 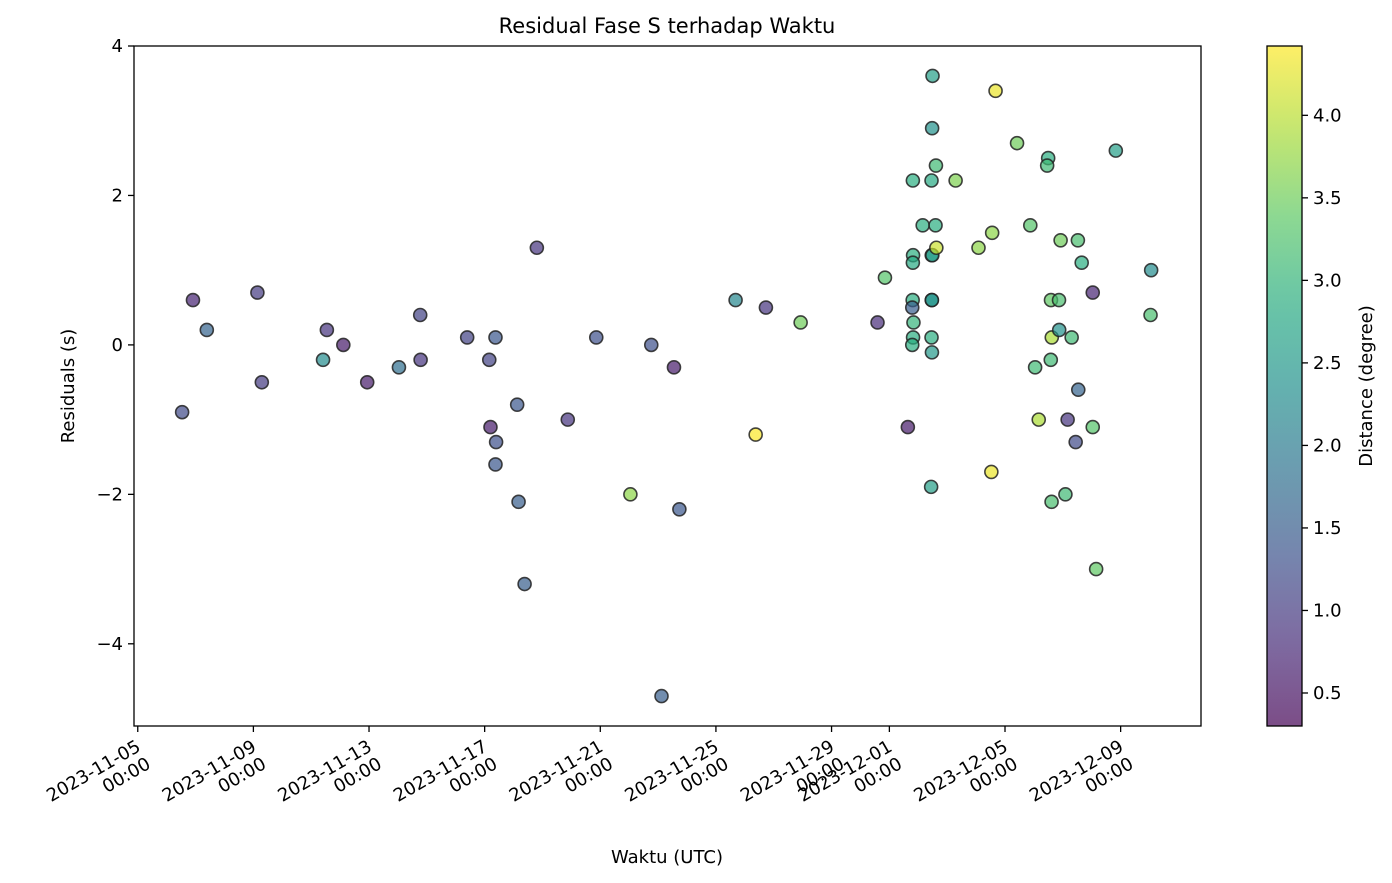 What do you see at coordinates (117, 345) in the screenshot?
I see `y-tick-label: 0` at bounding box center [117, 345].